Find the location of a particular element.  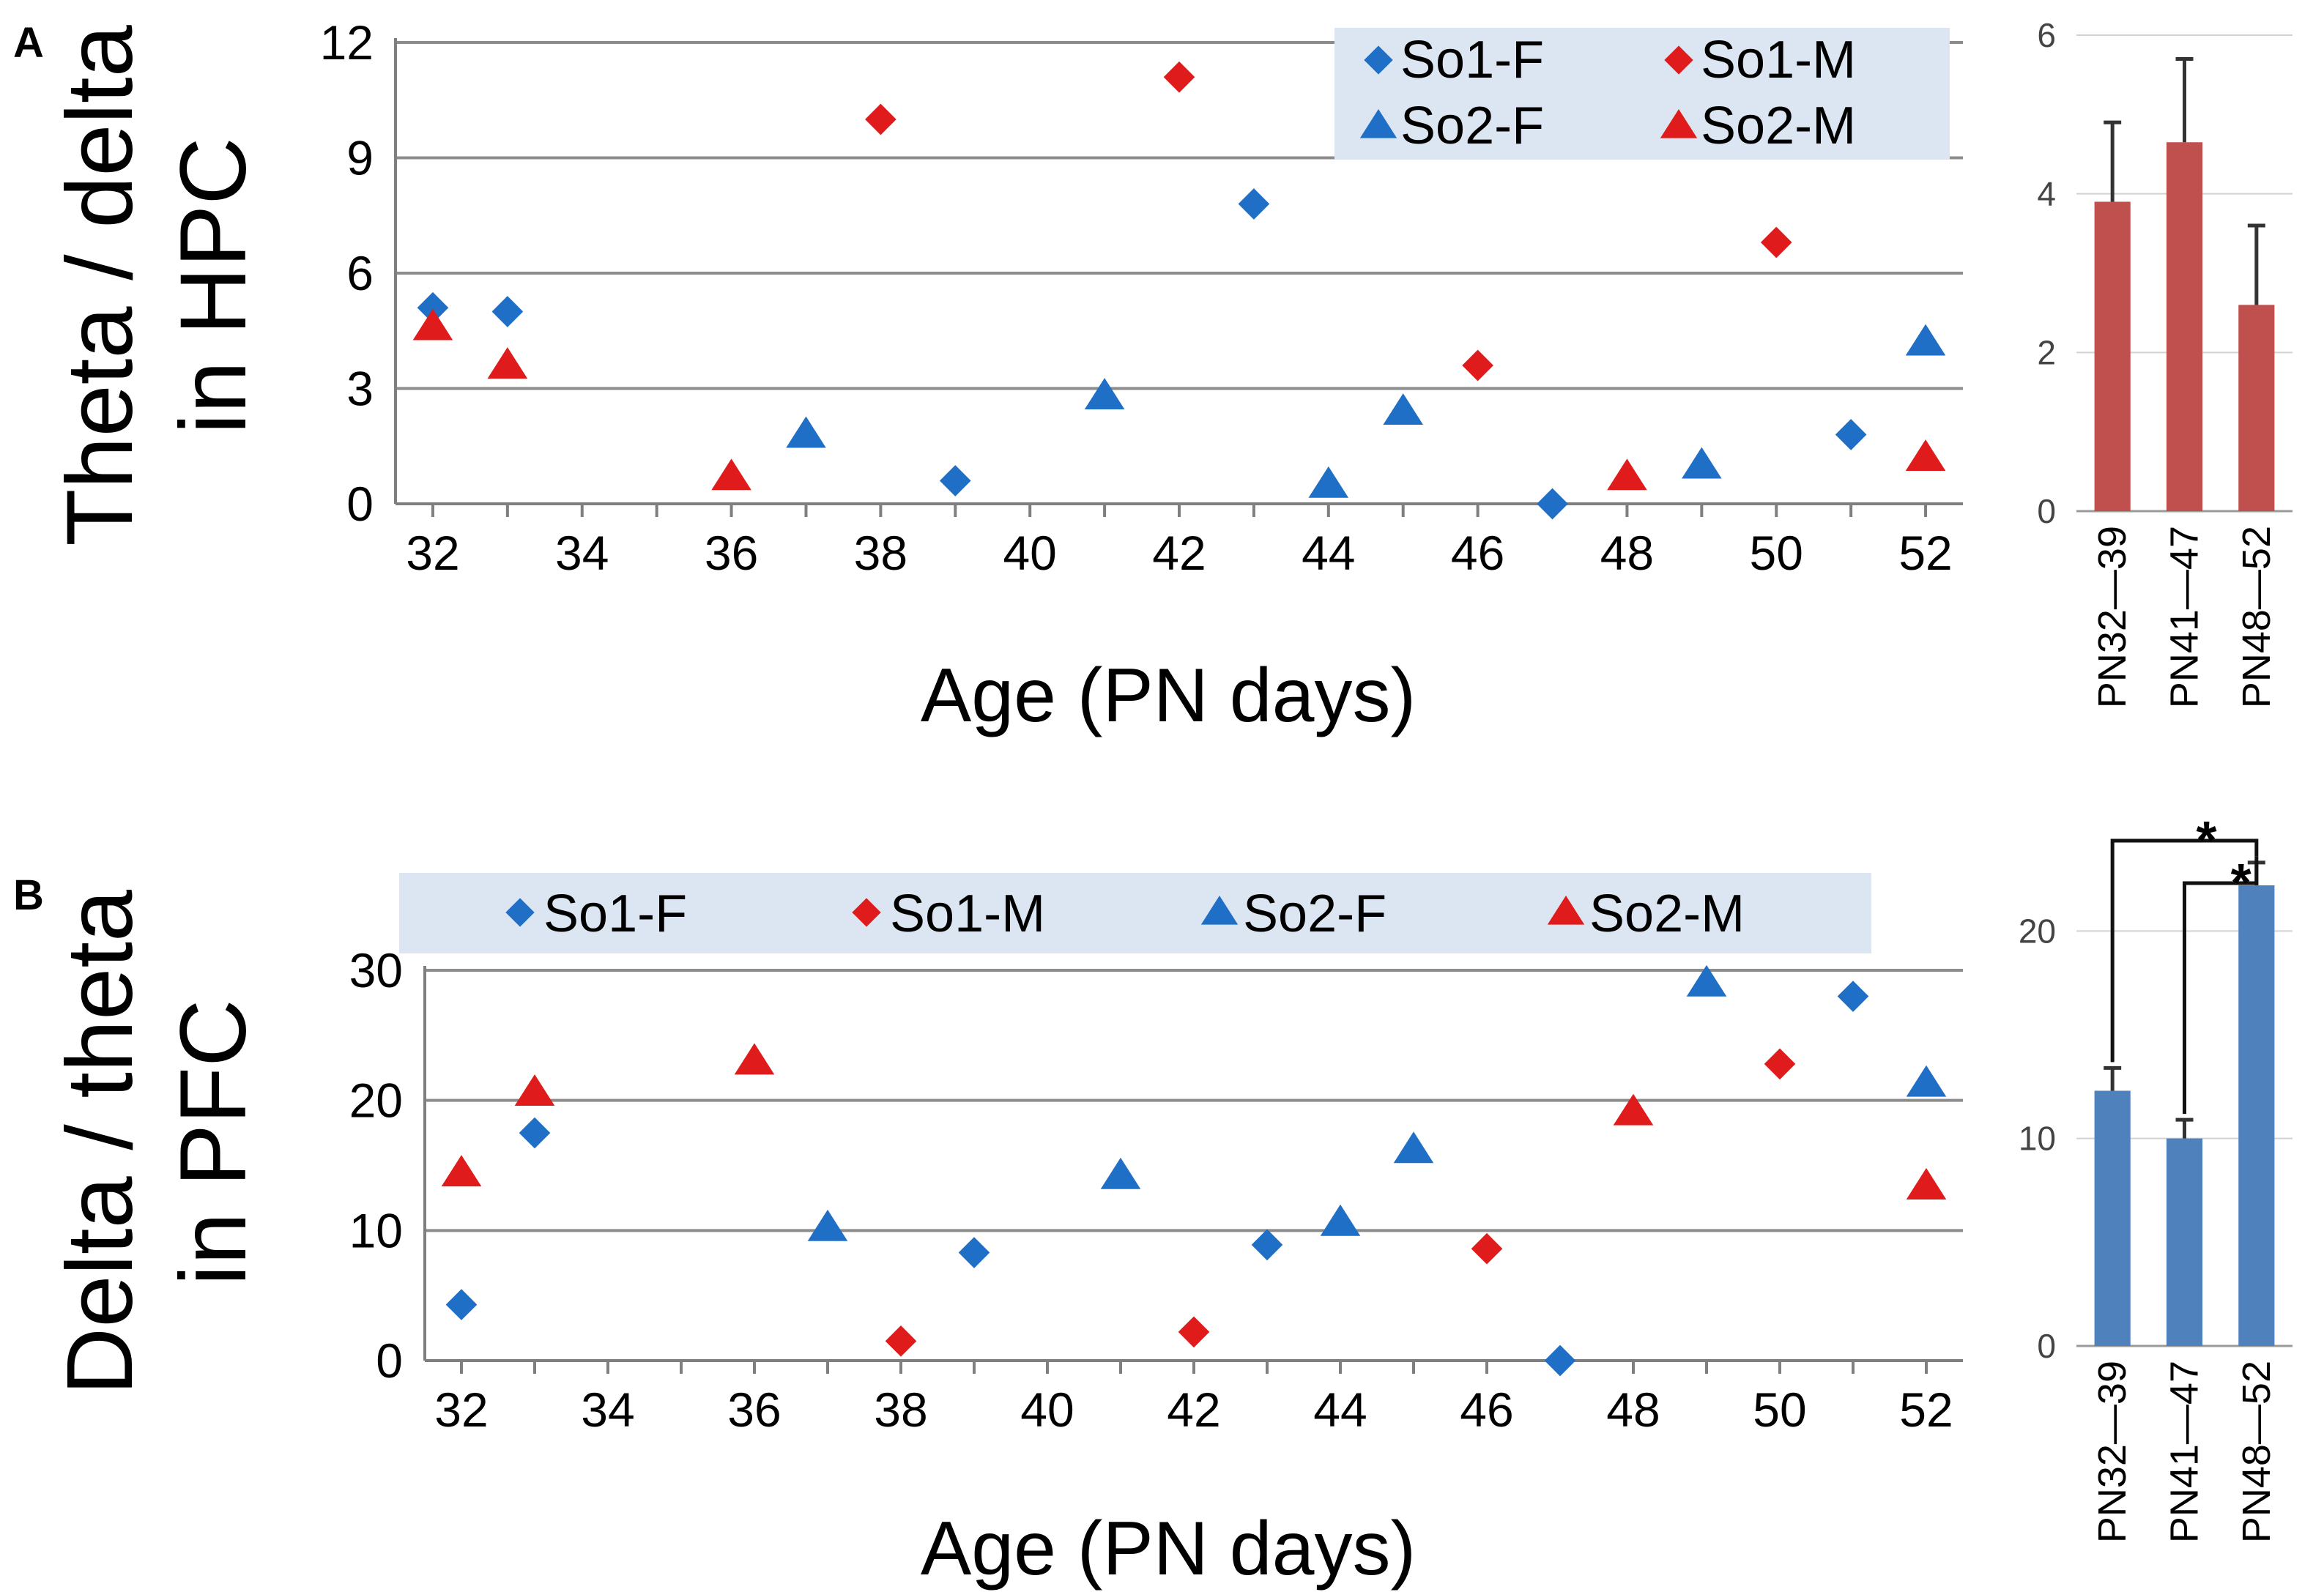

panel-a-bar-y-tick-4: 4 is located at coordinates (2046, 194).